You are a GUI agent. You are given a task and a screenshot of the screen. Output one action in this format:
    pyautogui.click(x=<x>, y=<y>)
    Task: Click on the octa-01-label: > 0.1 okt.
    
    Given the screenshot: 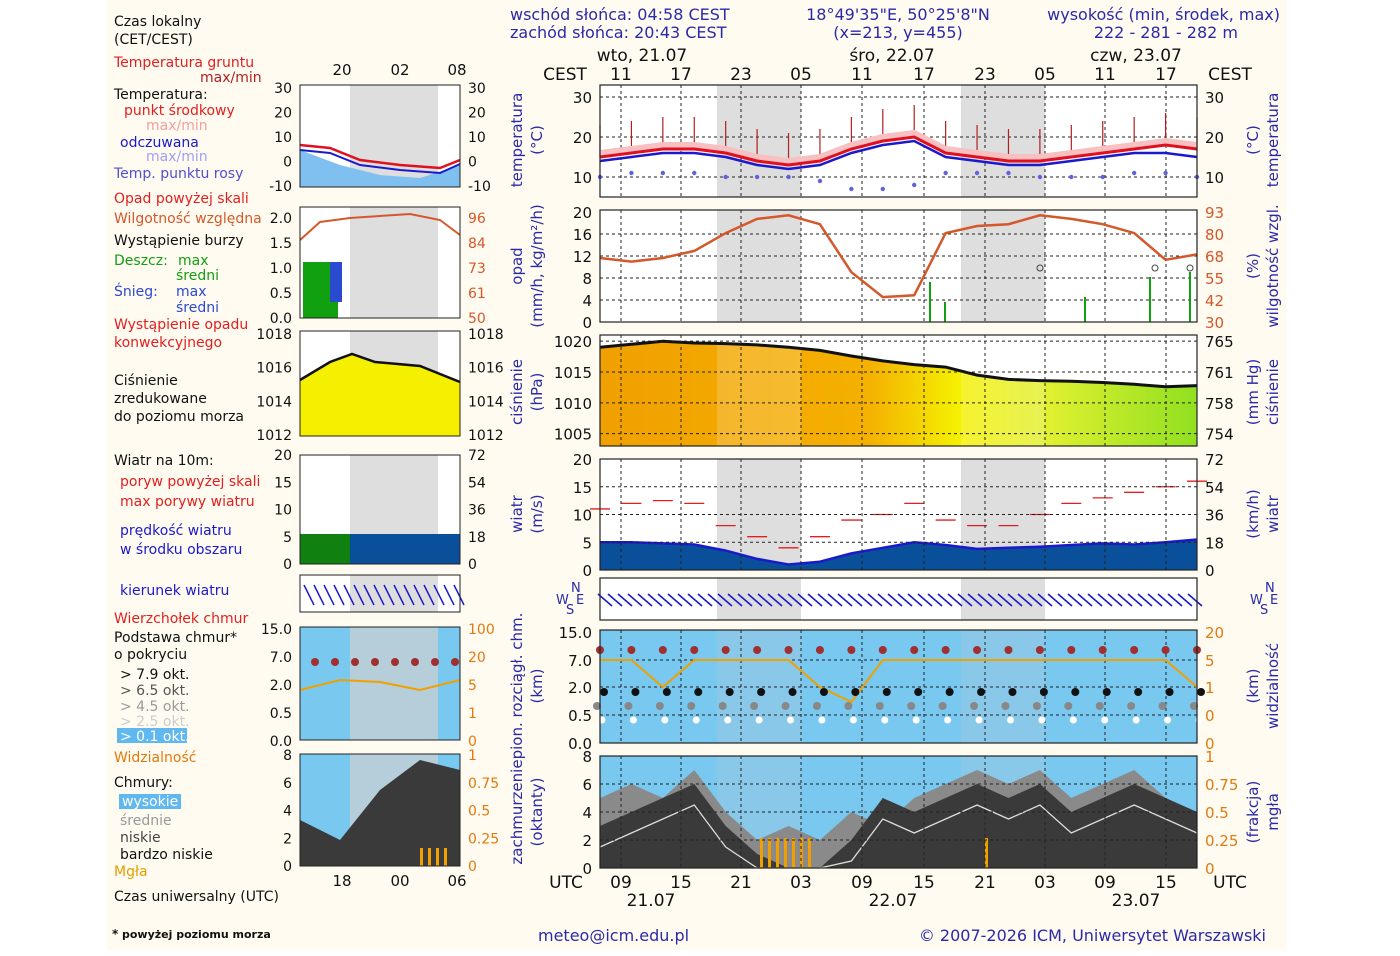 What is the action you would take?
    pyautogui.click(x=155, y=737)
    